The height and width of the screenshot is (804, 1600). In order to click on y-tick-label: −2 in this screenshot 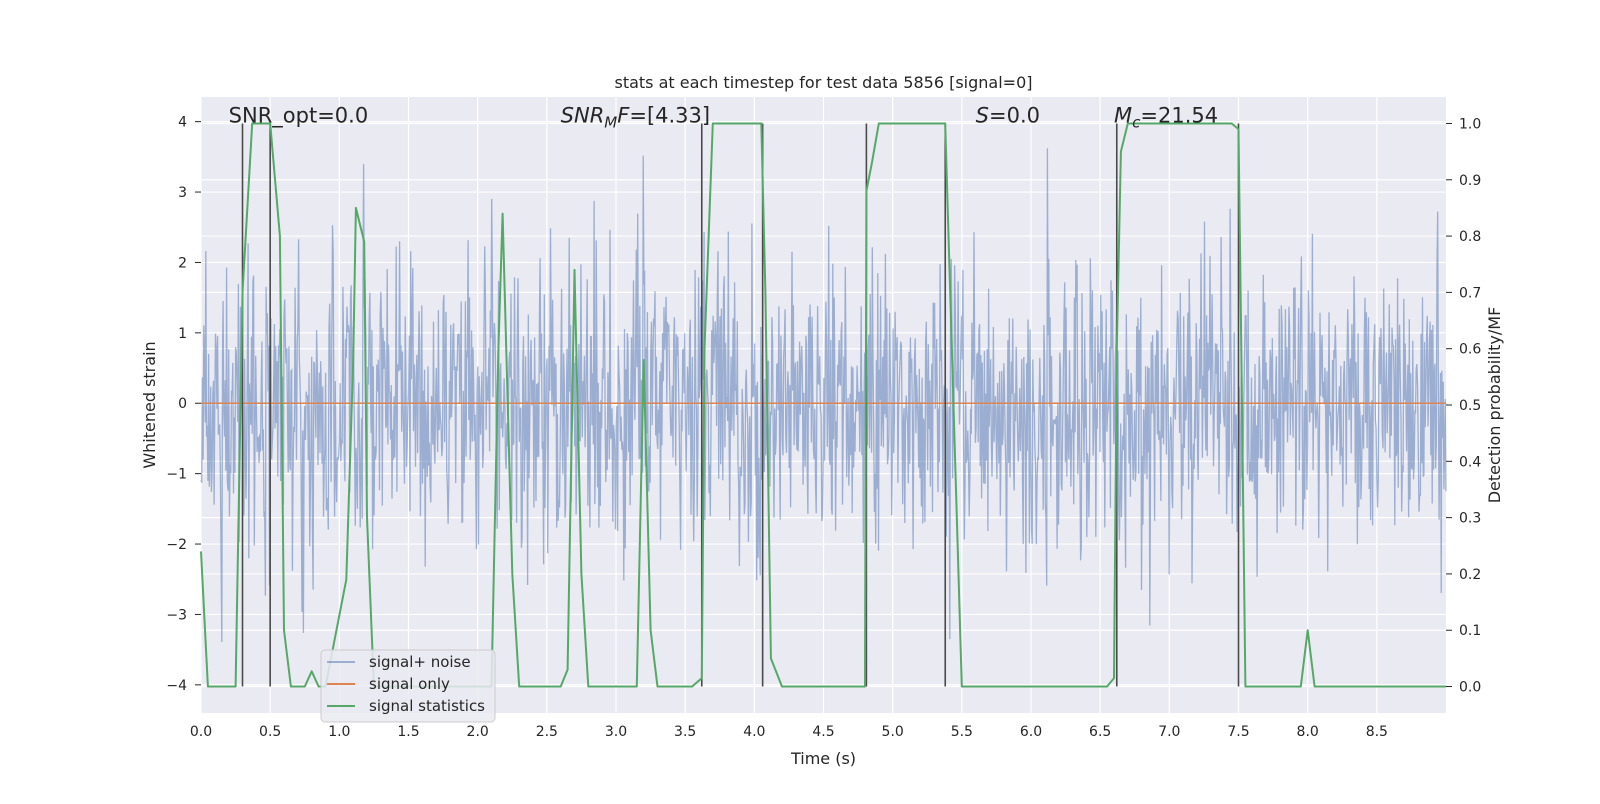, I will do `click(176, 545)`.